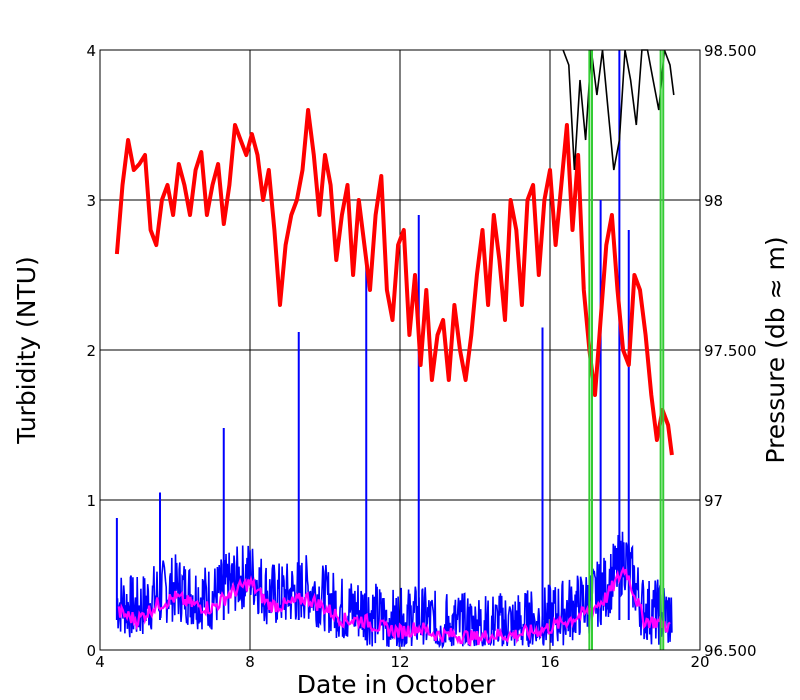 The image size is (800, 700). I want to click on y-left-tick-label: 3, so click(91, 201).